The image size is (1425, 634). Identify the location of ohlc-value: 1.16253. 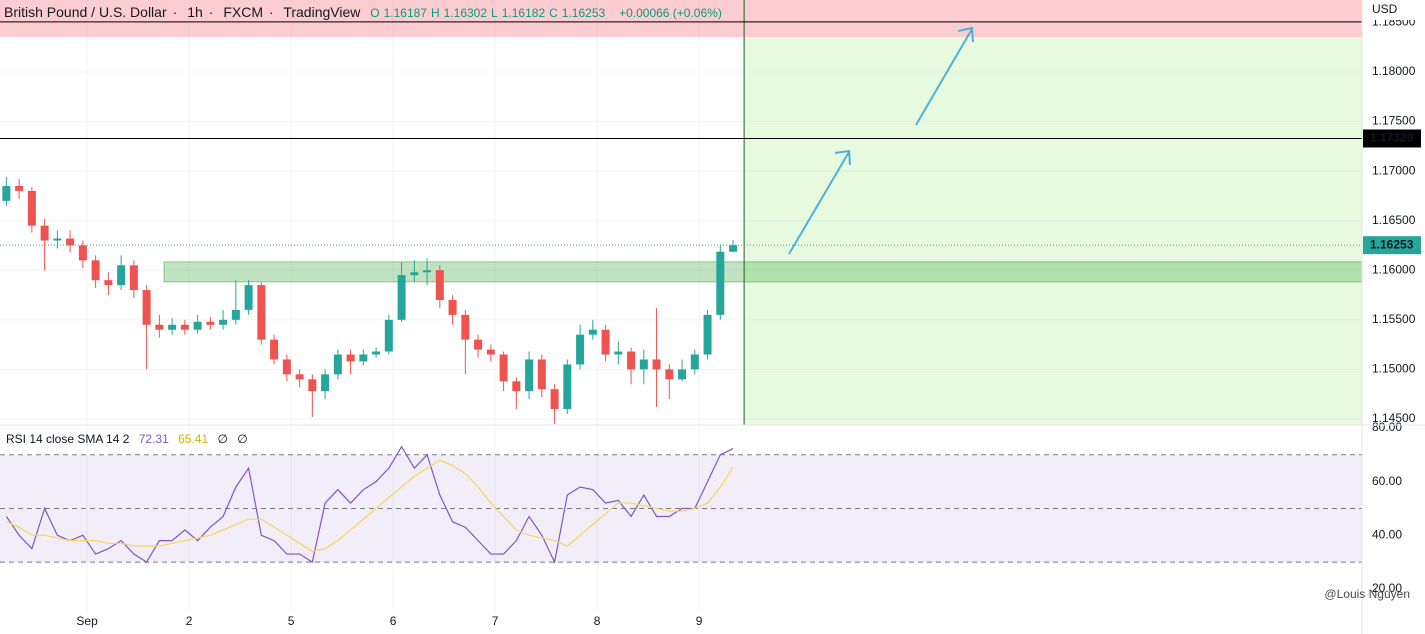
(583, 13).